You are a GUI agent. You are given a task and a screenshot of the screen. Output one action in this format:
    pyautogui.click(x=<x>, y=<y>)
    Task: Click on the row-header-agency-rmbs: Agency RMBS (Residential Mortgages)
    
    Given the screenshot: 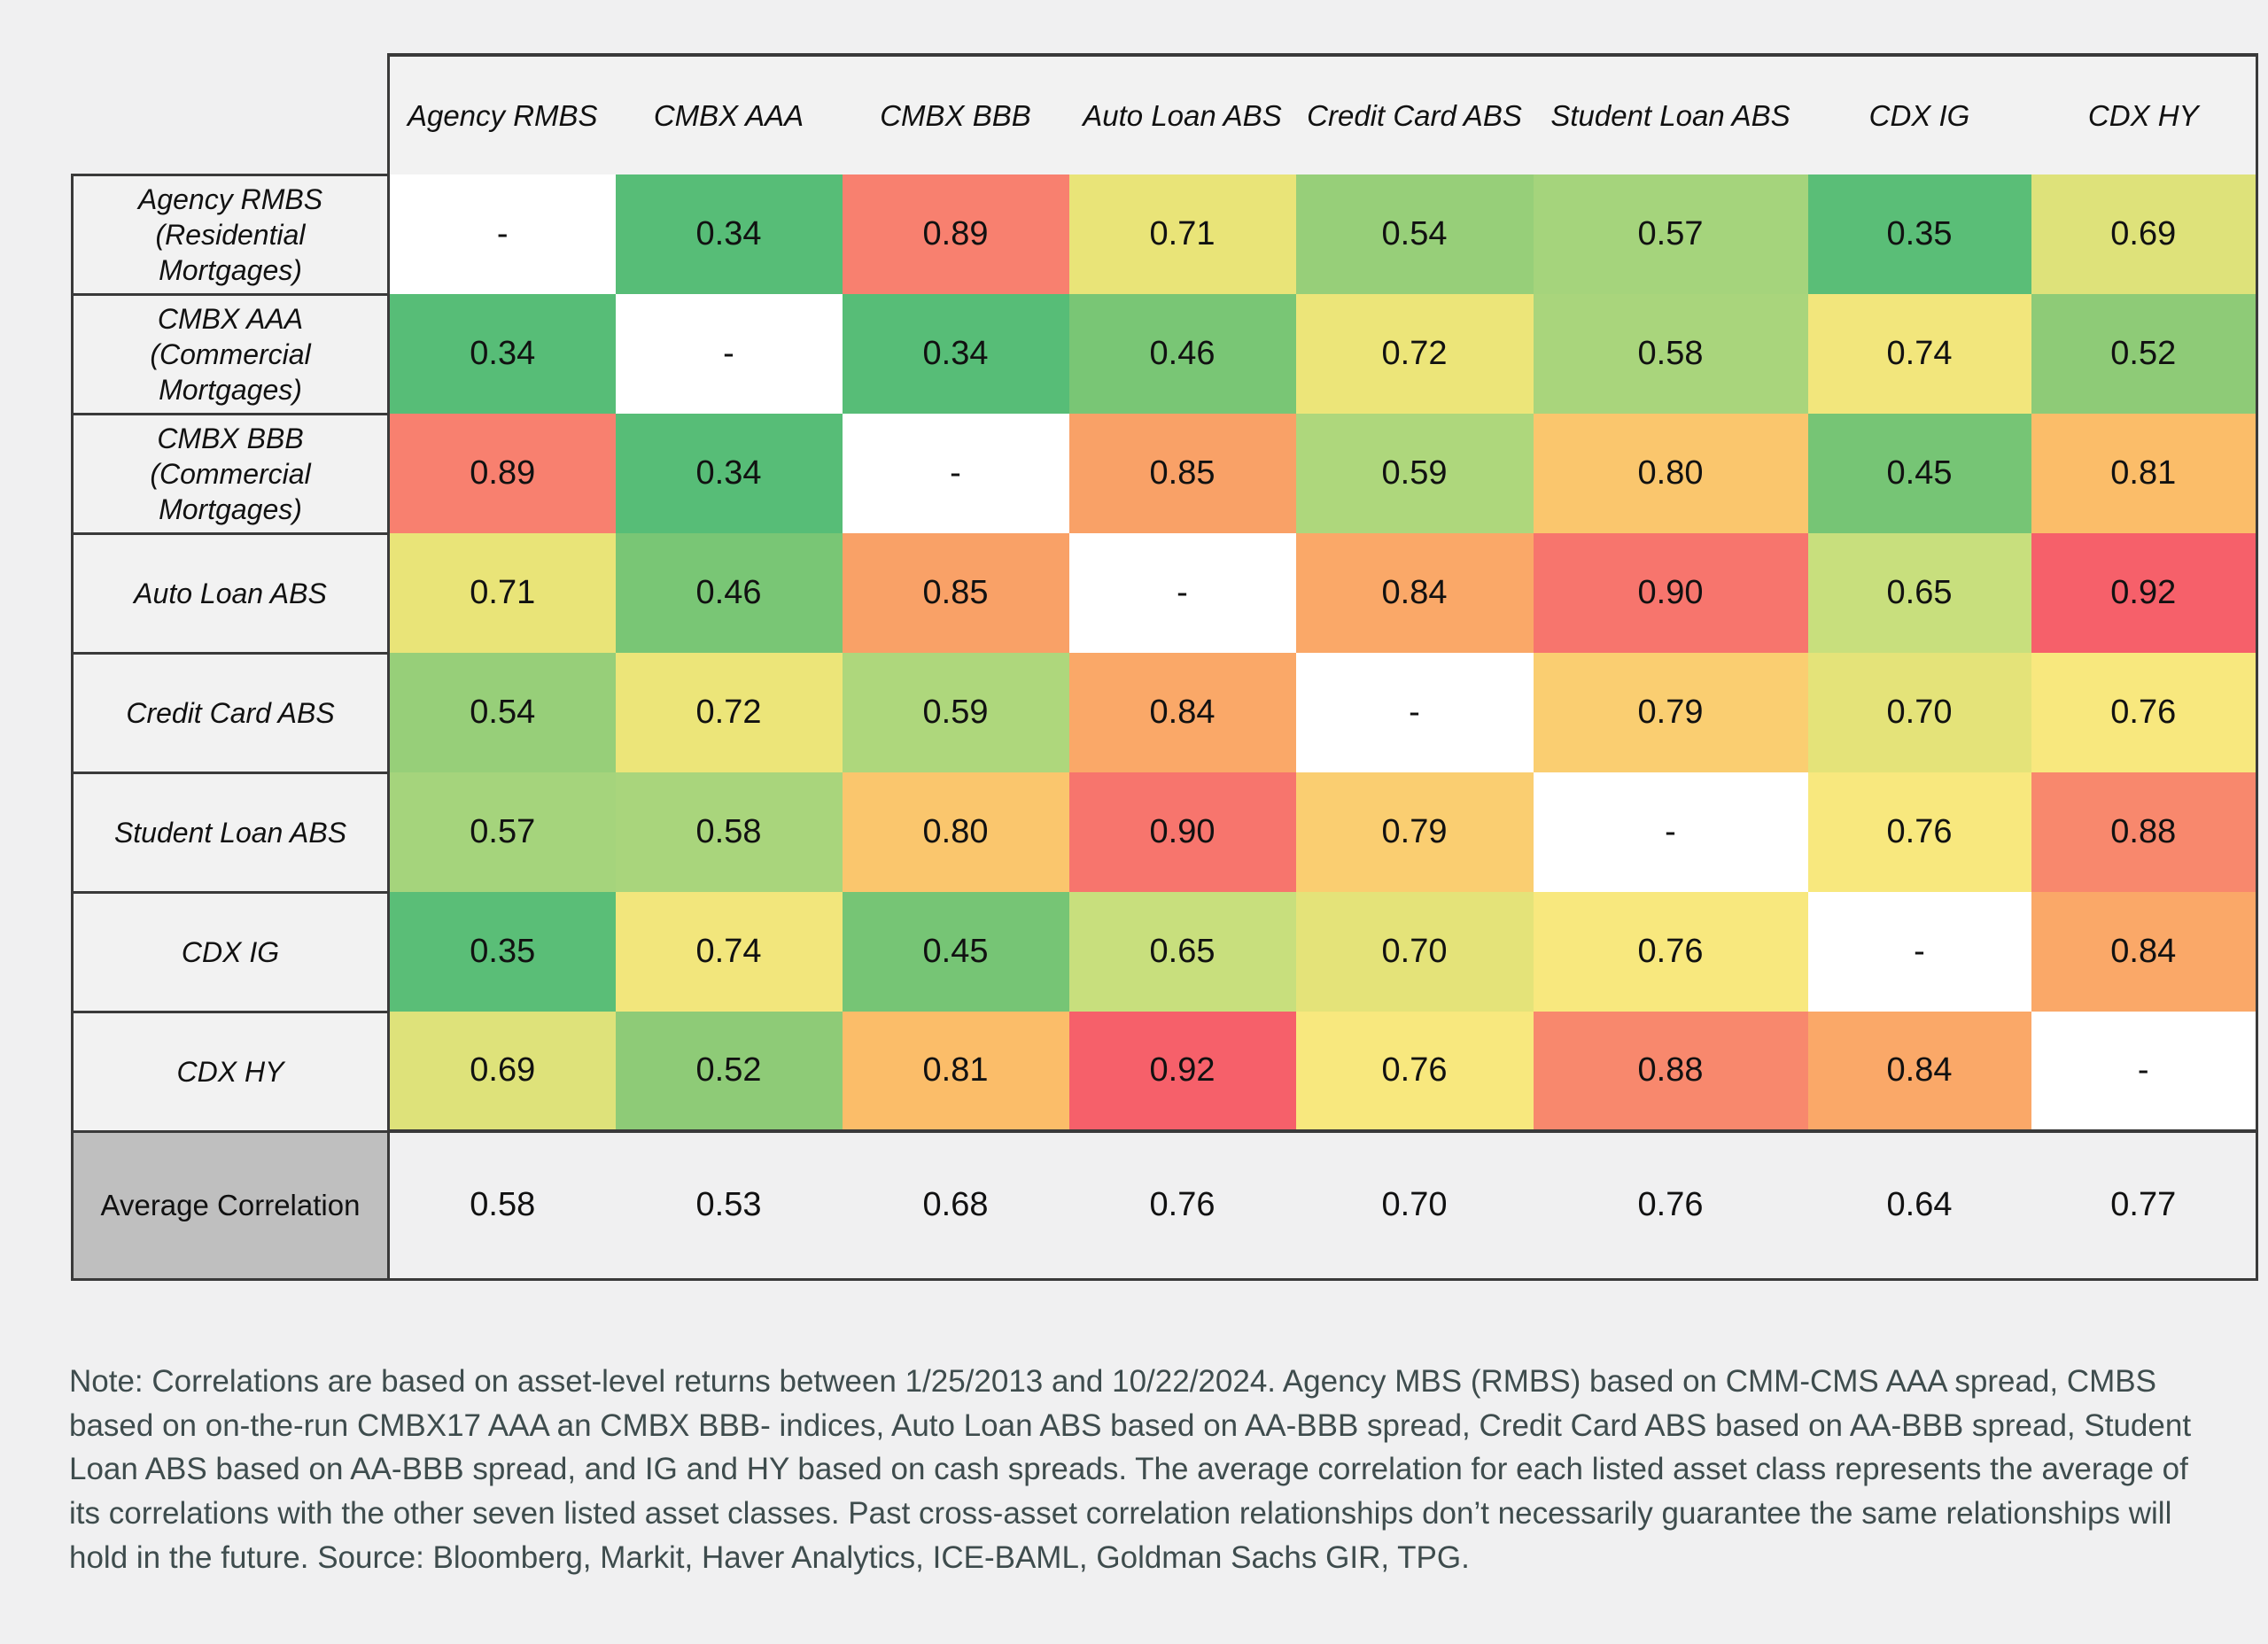 What is the action you would take?
    pyautogui.click(x=231, y=234)
    